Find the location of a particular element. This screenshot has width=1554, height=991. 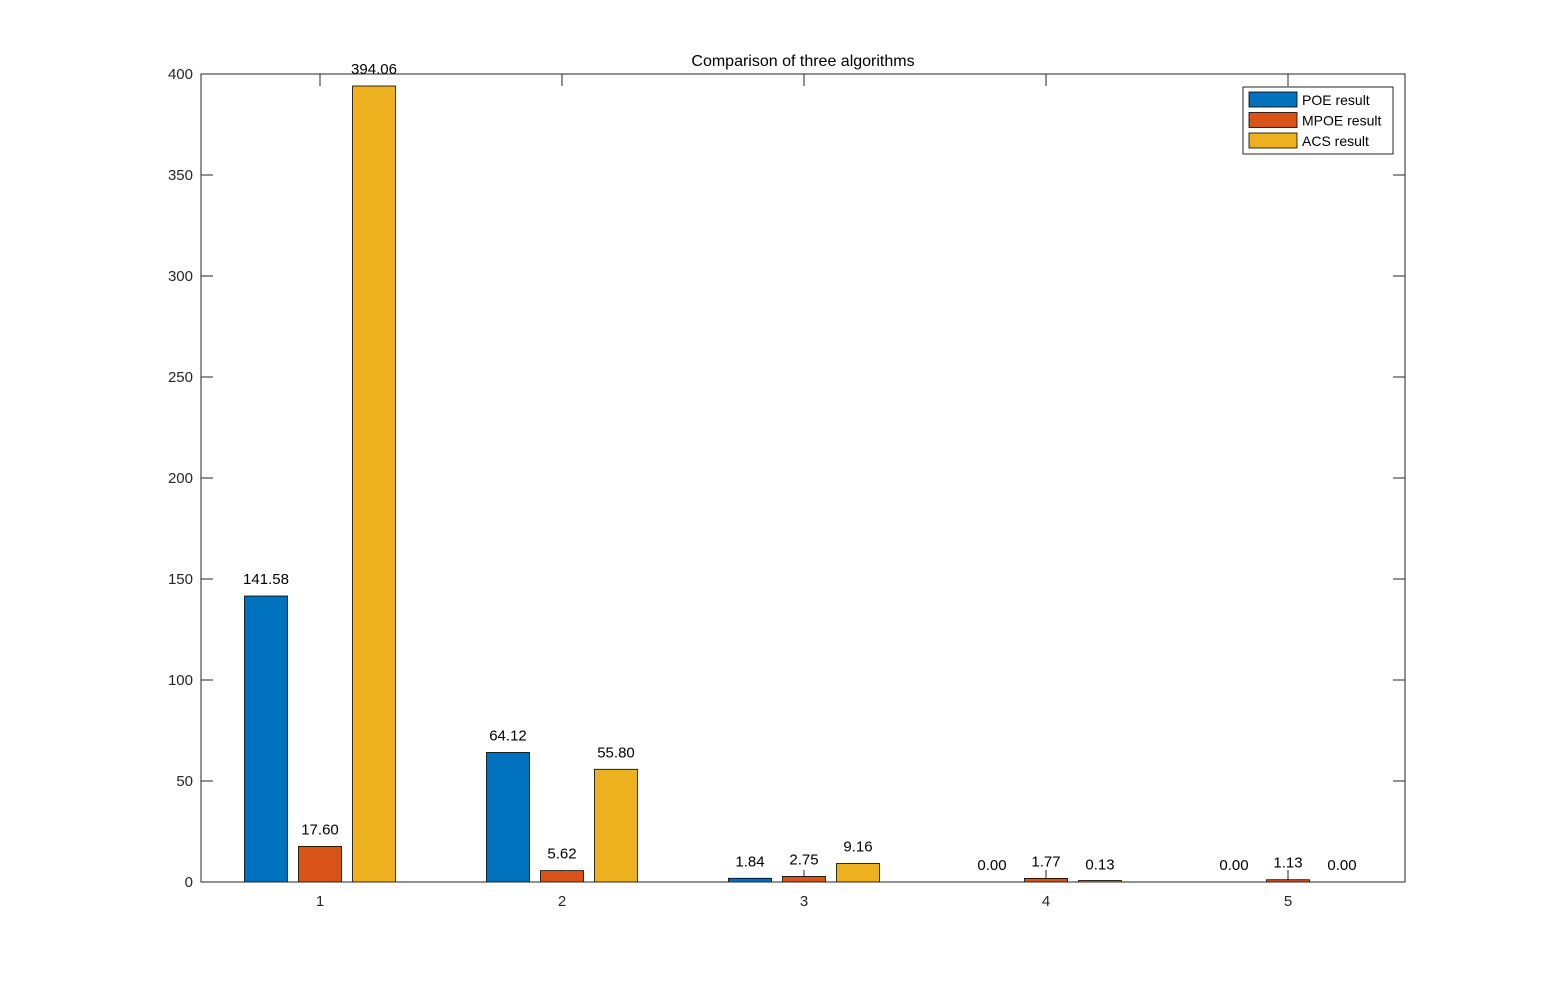

x-tick-label: 3 is located at coordinates (804, 901).